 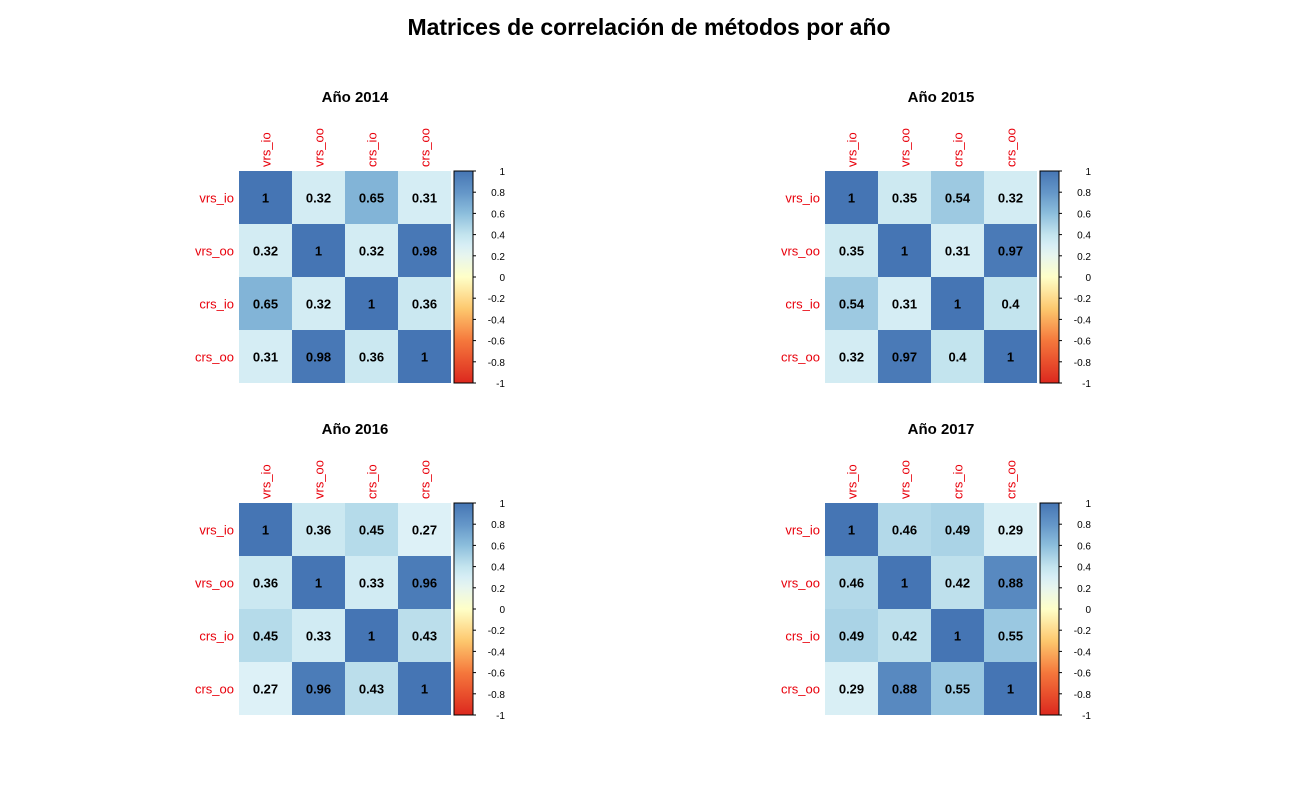 What do you see at coordinates (498, 589) in the screenshot?
I see `colorbar-tick-label: 0.2` at bounding box center [498, 589].